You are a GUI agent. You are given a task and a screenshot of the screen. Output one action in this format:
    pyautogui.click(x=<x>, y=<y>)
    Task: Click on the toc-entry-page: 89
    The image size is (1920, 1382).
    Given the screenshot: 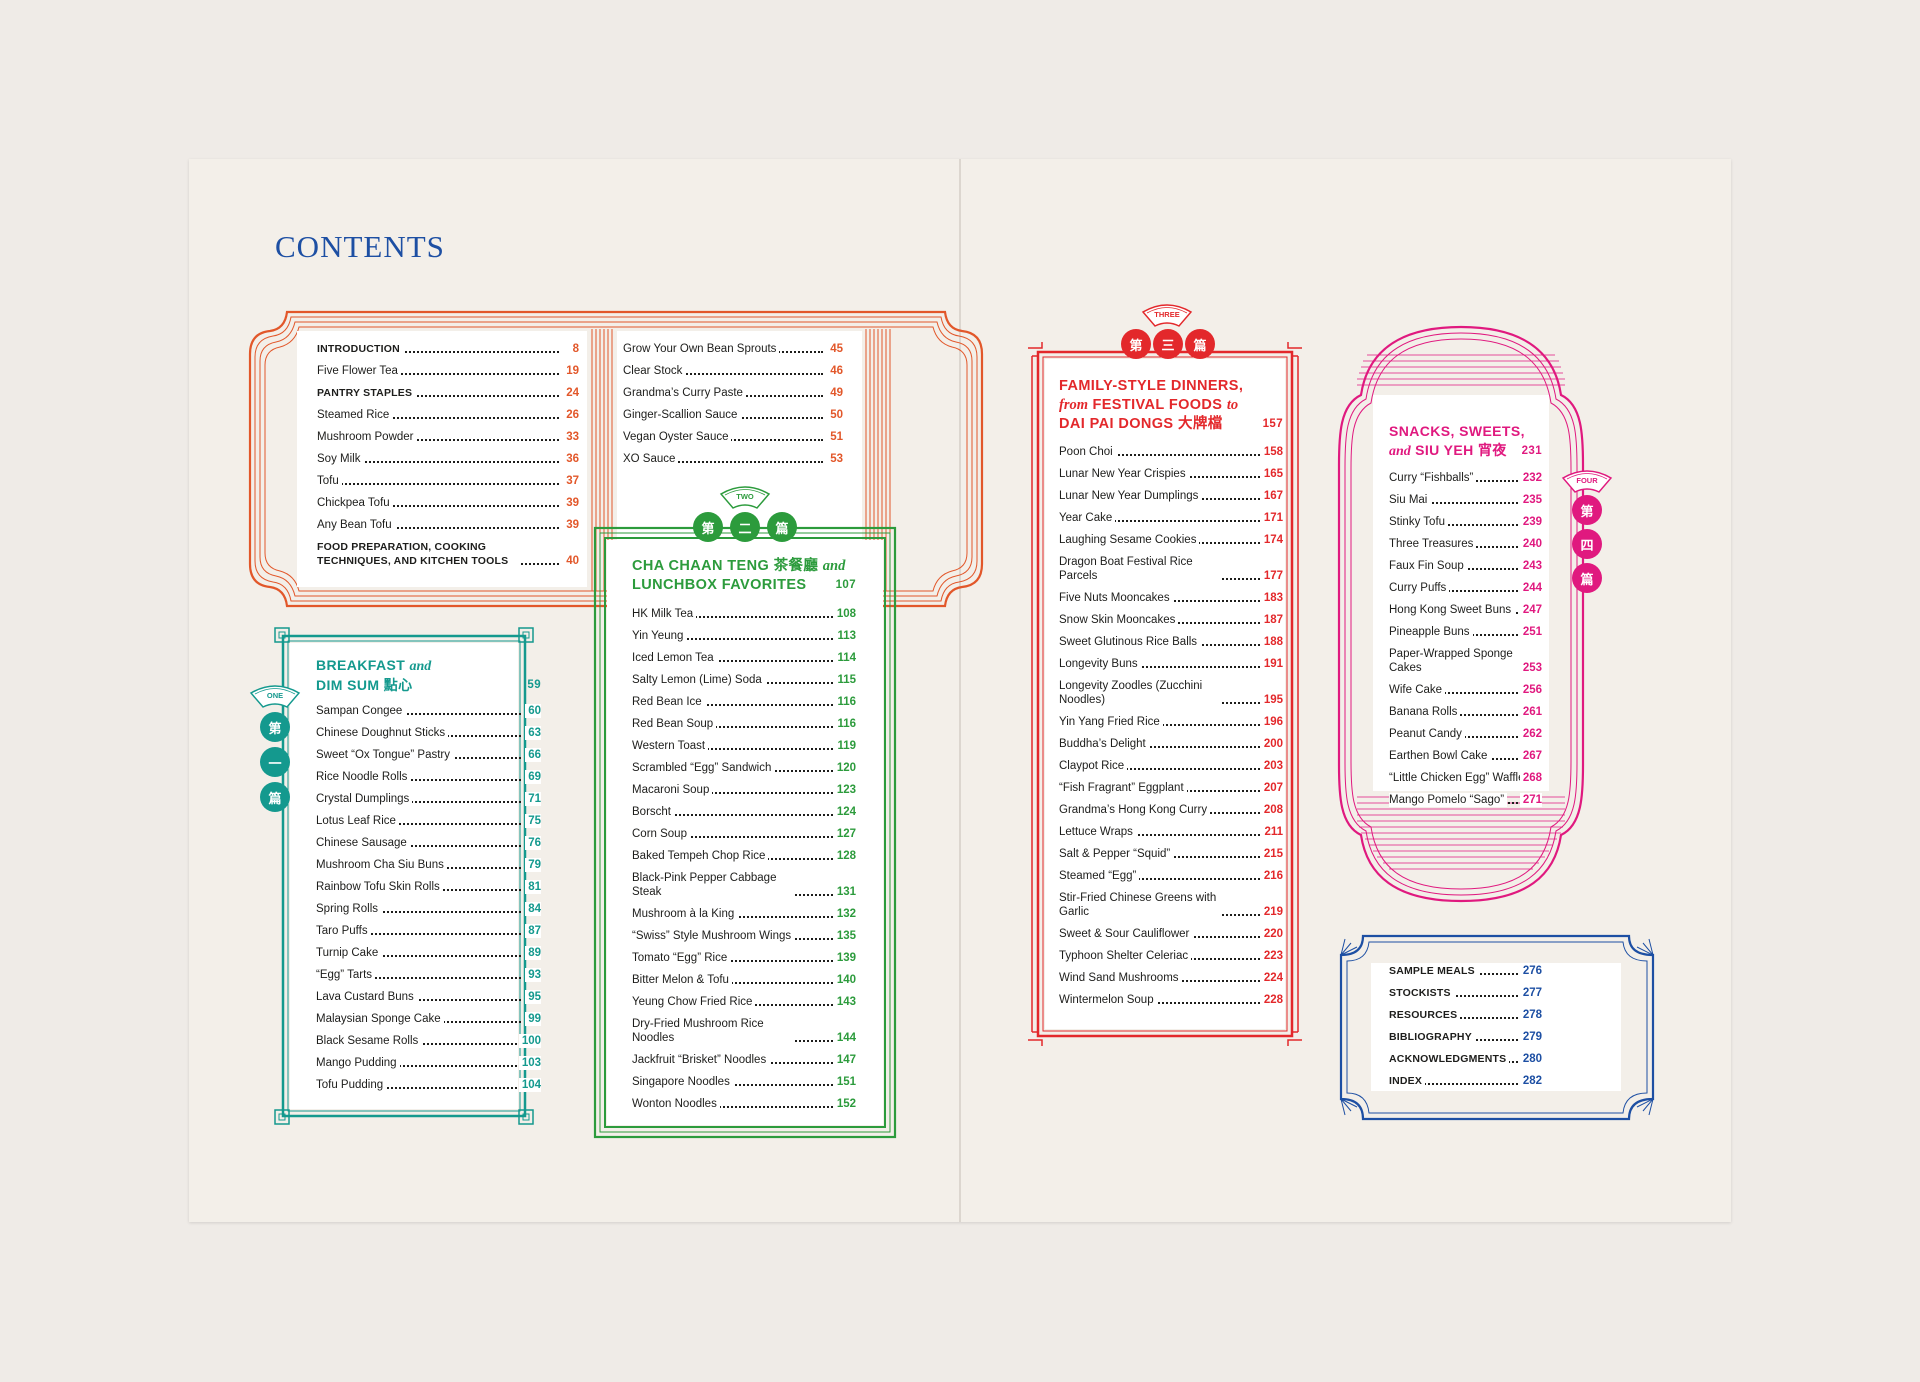 What is the action you would take?
    pyautogui.click(x=533, y=953)
    